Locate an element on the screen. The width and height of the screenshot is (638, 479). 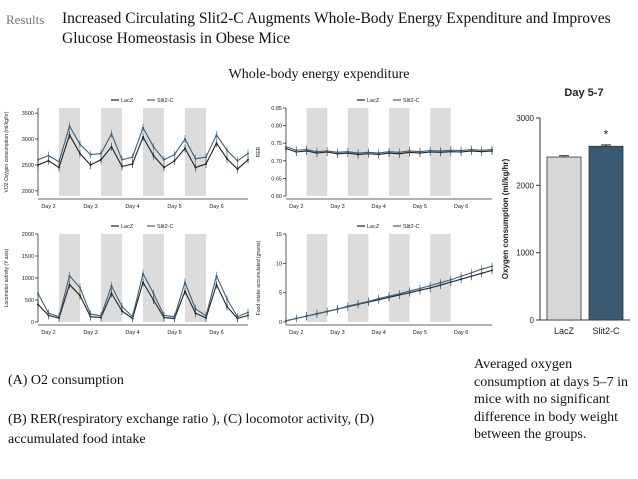
y-tick-label: 10 is located at coordinates (279, 264).